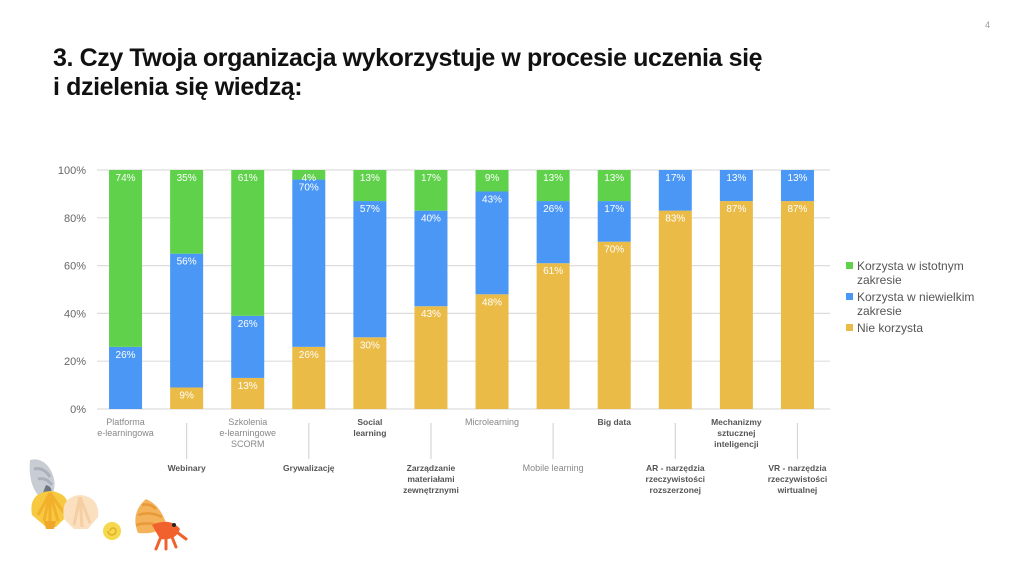  What do you see at coordinates (309, 468) in the screenshot?
I see `x-tick-label: Grywalizację` at bounding box center [309, 468].